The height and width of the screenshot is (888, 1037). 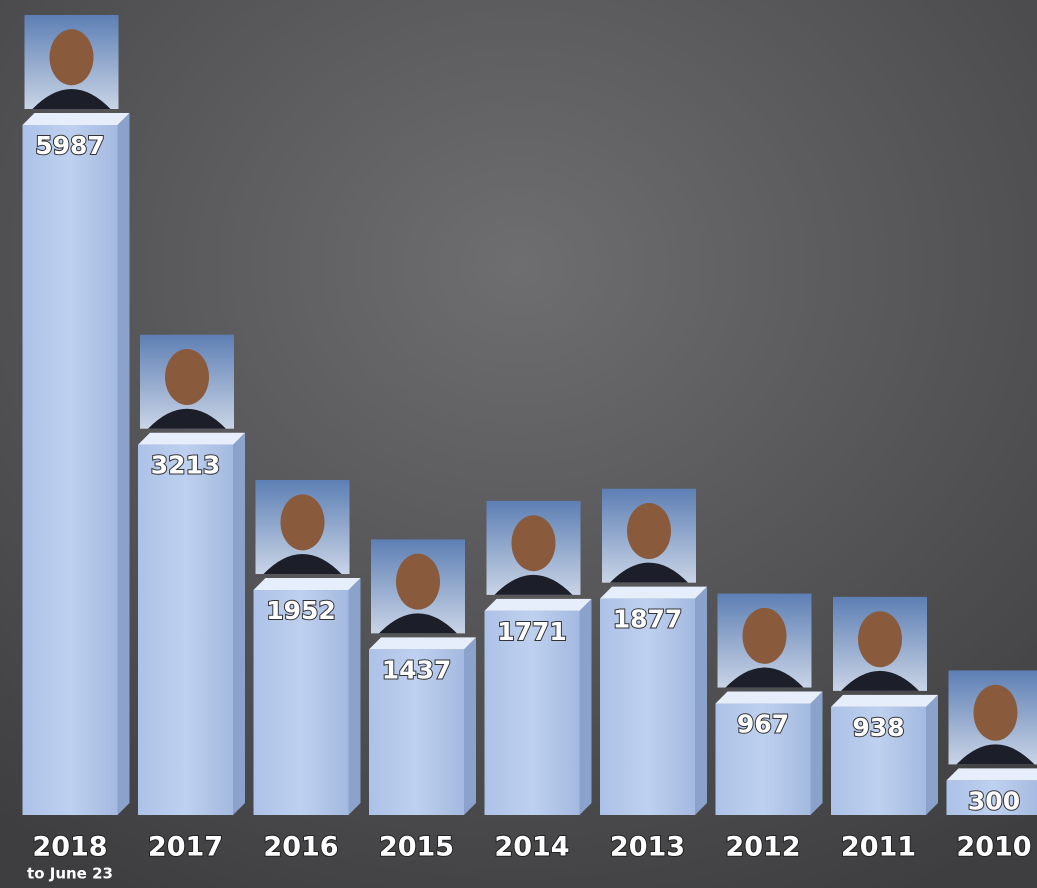 I want to click on x-tick-label: 2018, so click(x=69, y=847).